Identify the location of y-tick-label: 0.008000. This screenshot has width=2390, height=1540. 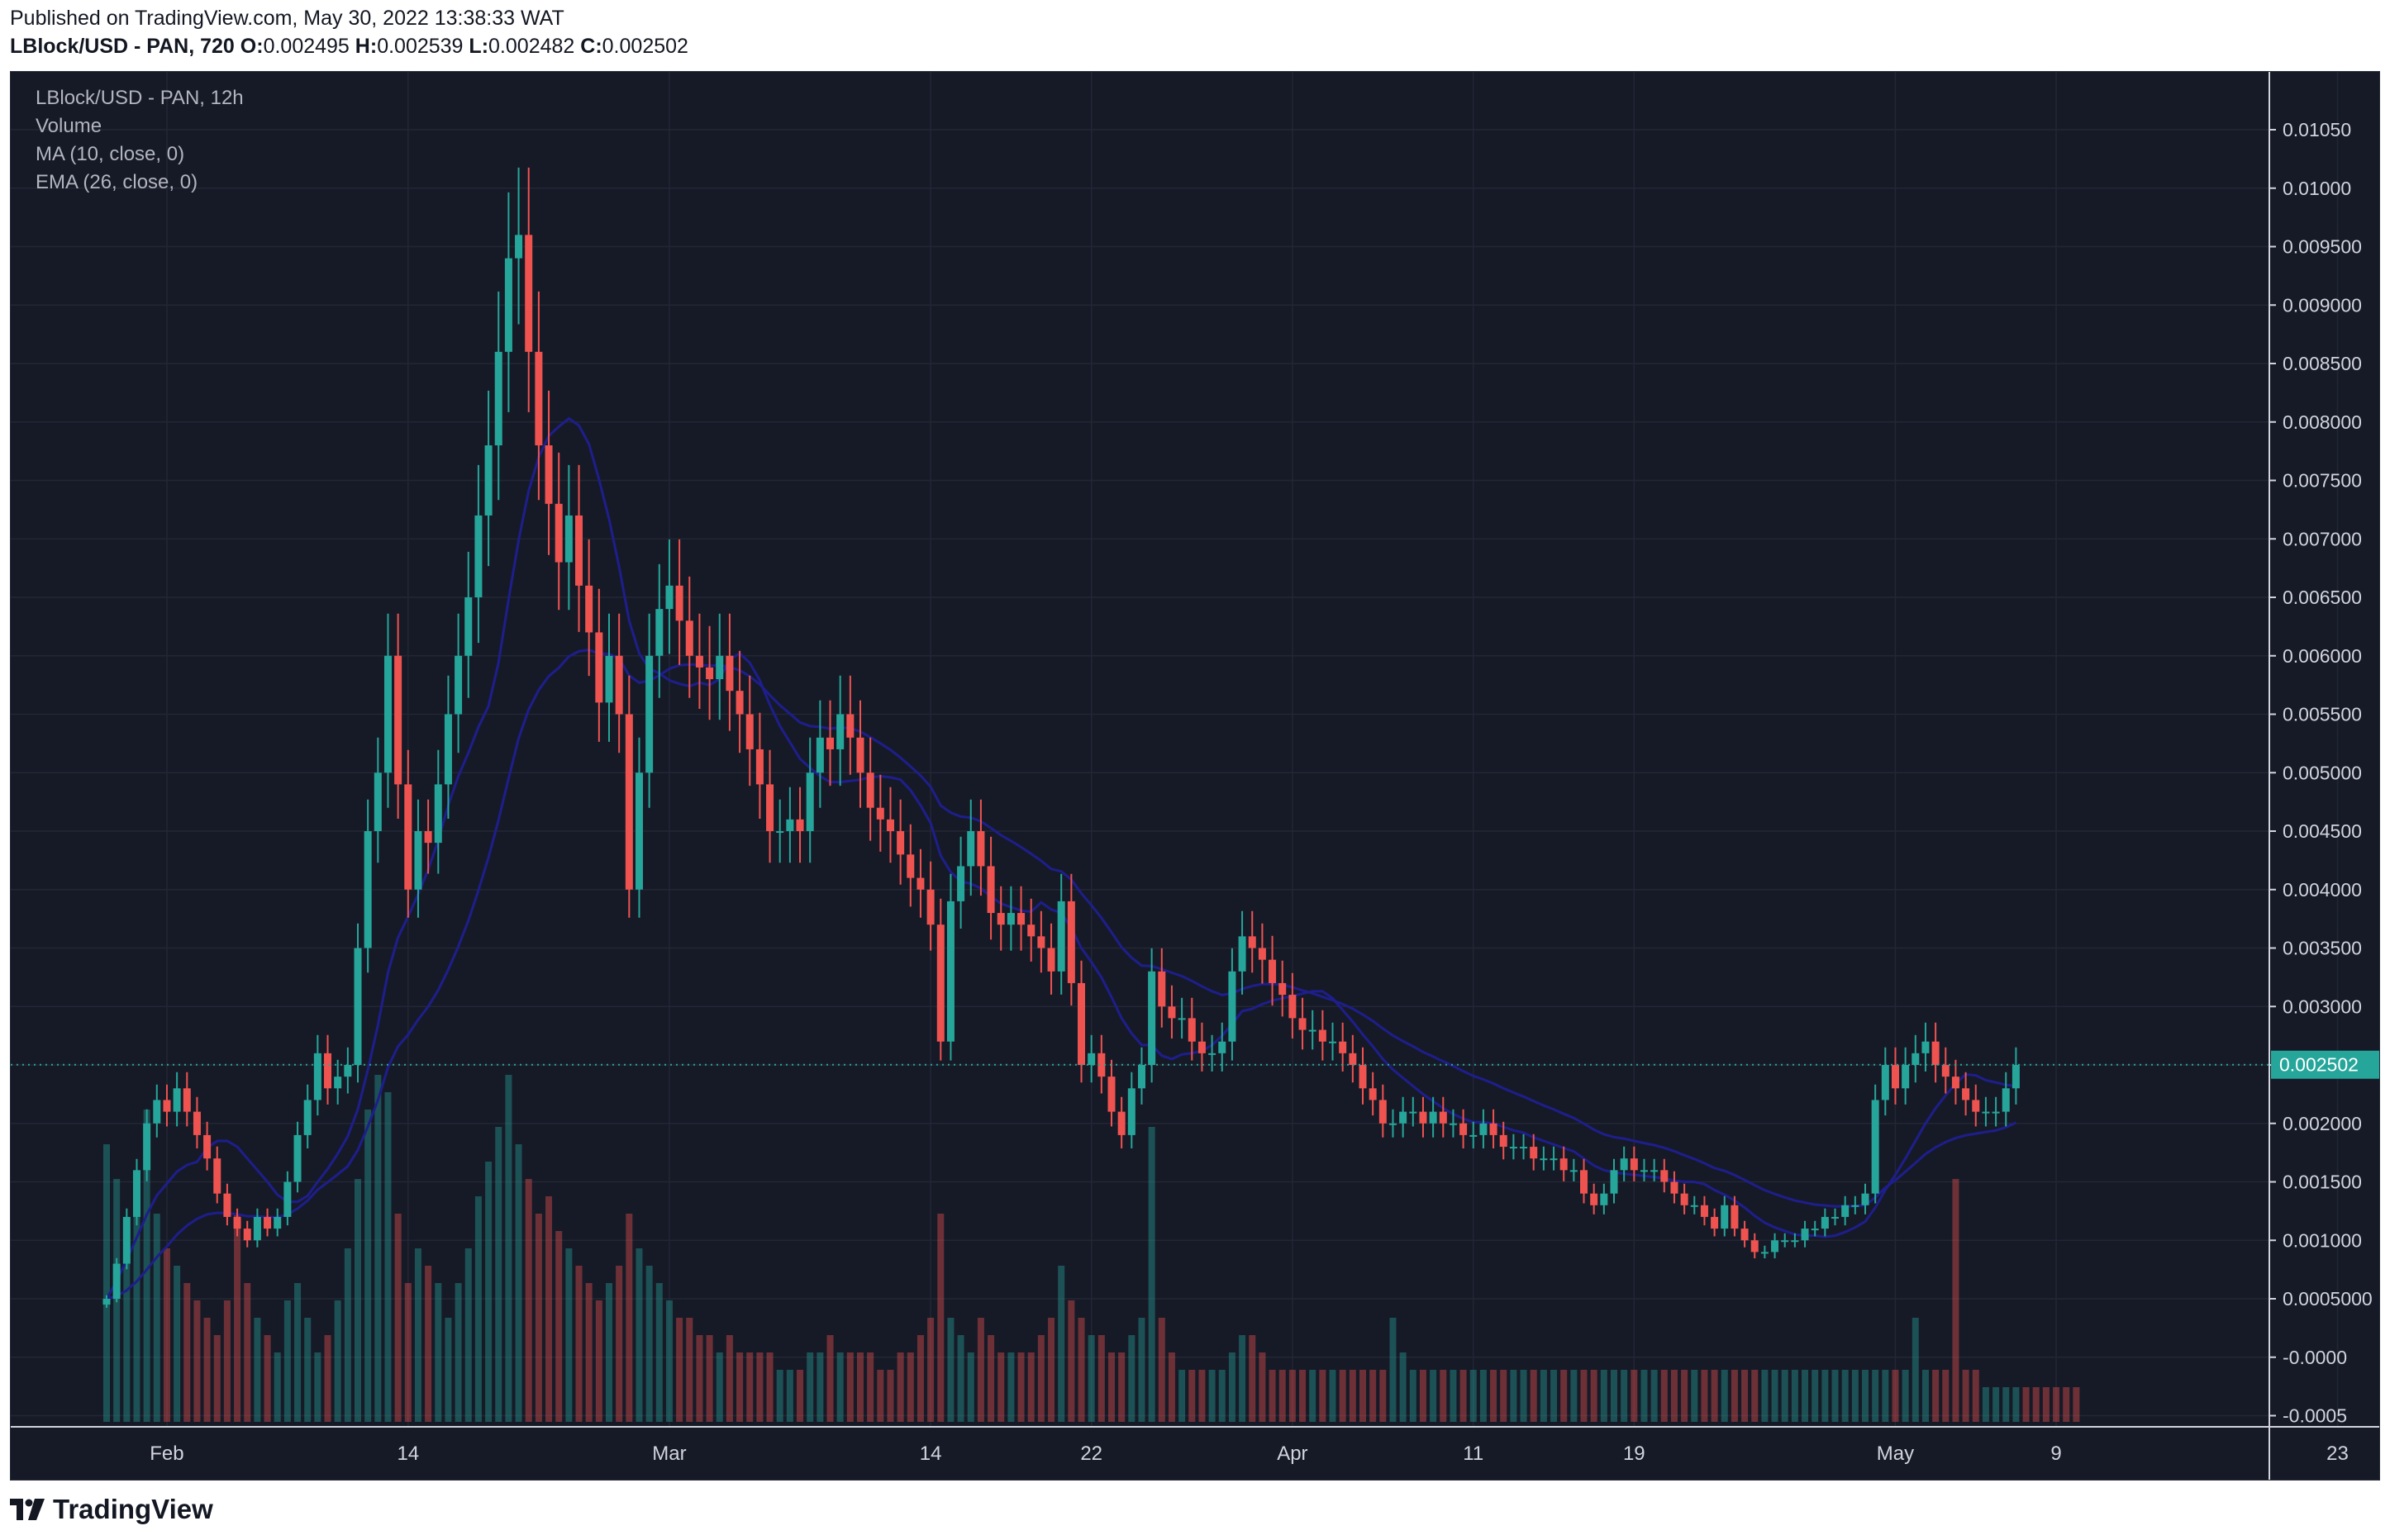
(2322, 422).